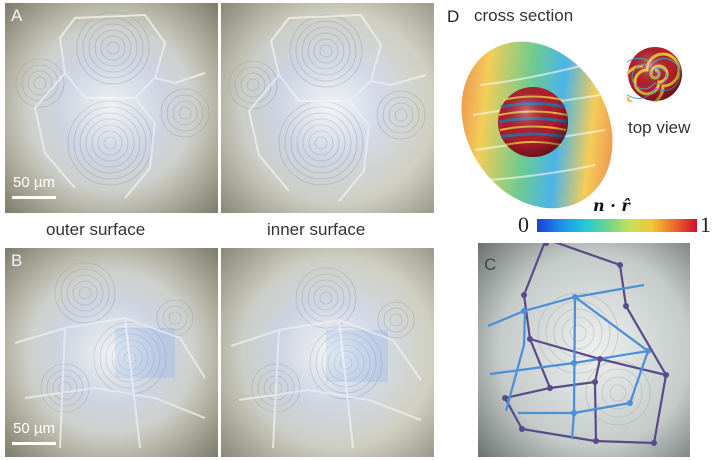 This screenshot has width=714, height=460. I want to click on micrograph-b-inner, so click(327, 352).